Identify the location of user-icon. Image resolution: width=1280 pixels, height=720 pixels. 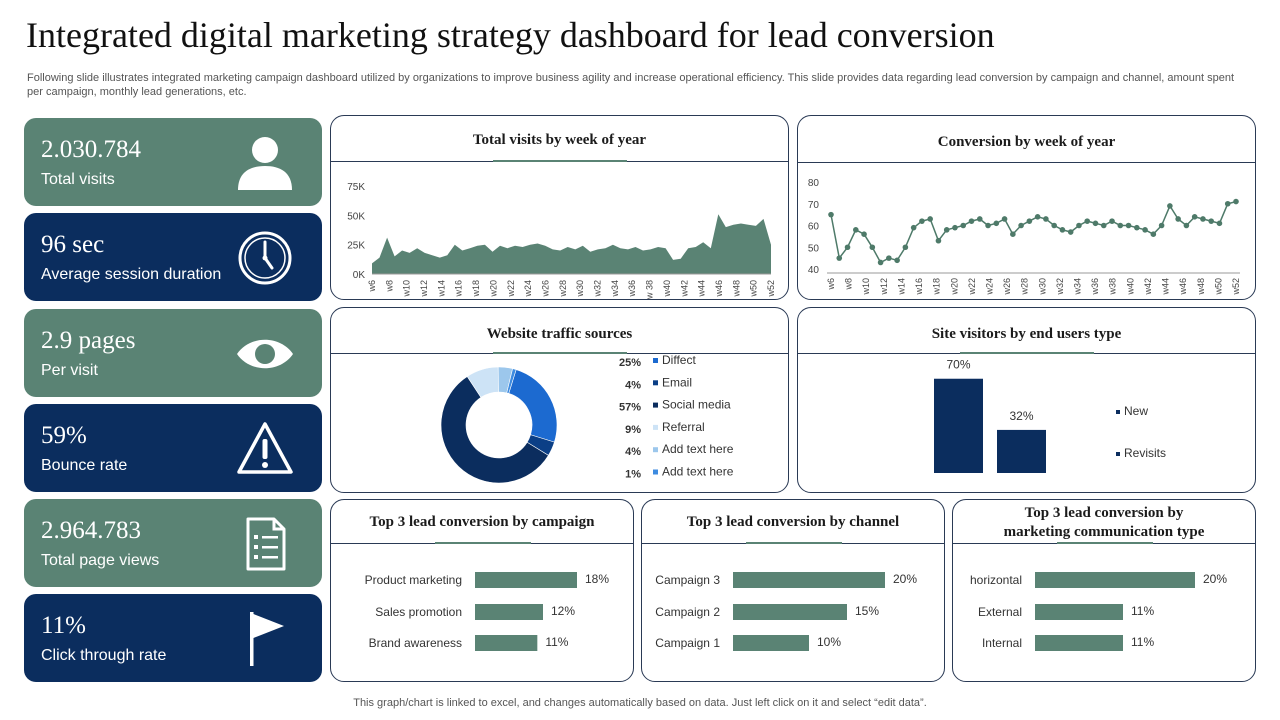
(265, 163).